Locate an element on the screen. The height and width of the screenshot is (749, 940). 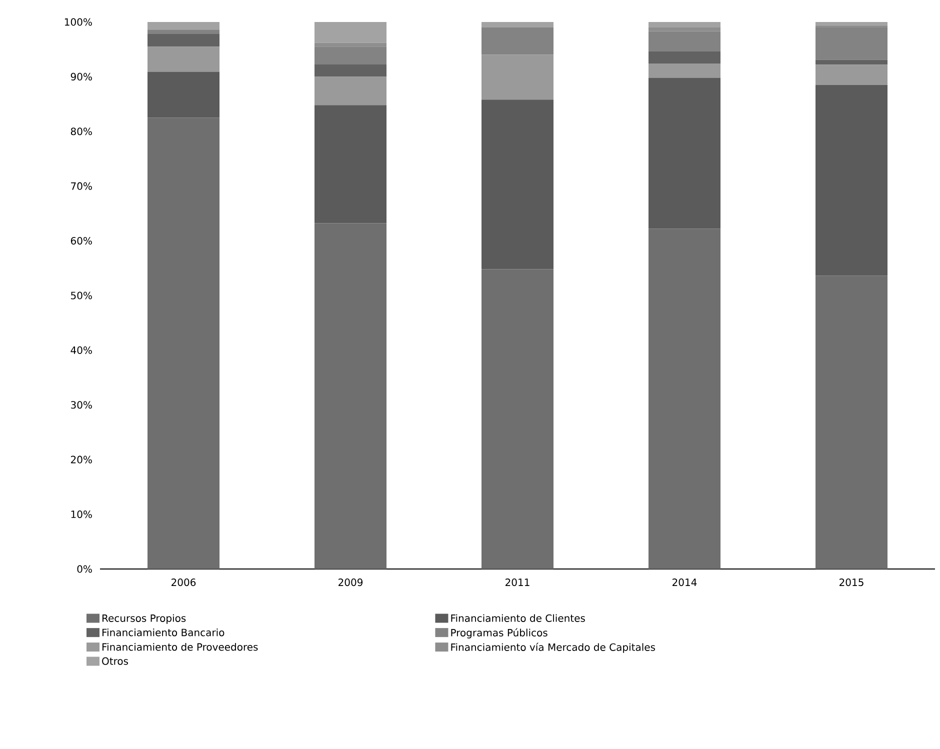
y-tick-label: 20% is located at coordinates (81, 460).